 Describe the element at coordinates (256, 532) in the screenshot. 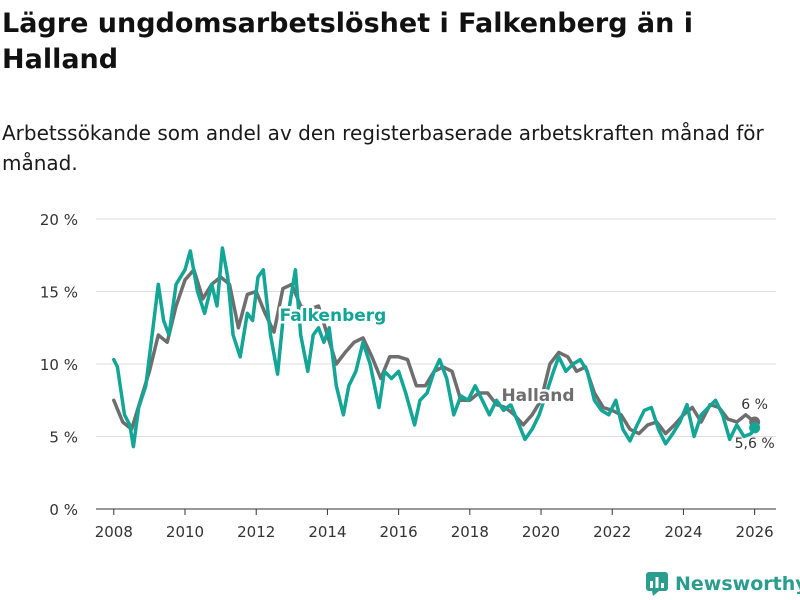

I see `x-tick-label: 2012` at that location.